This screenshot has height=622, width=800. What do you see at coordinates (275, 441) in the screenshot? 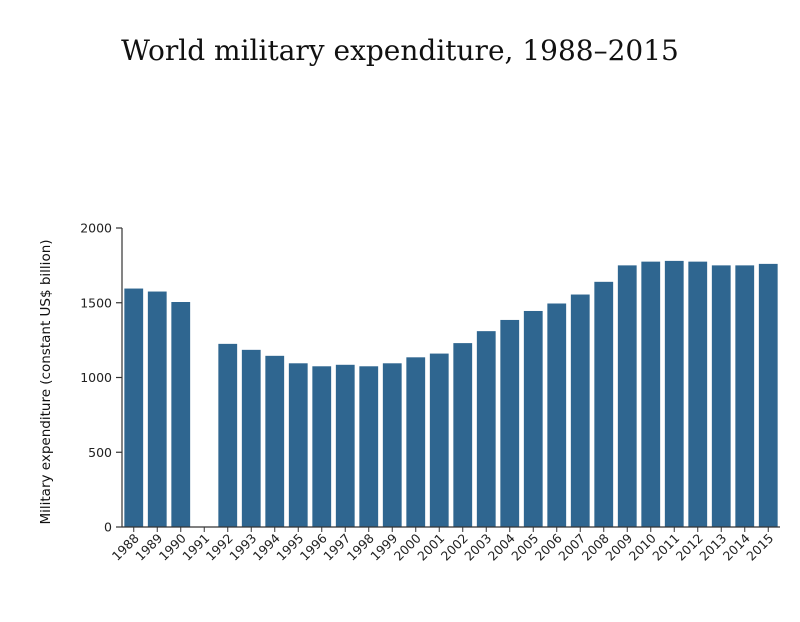
I see `bar-1994` at bounding box center [275, 441].